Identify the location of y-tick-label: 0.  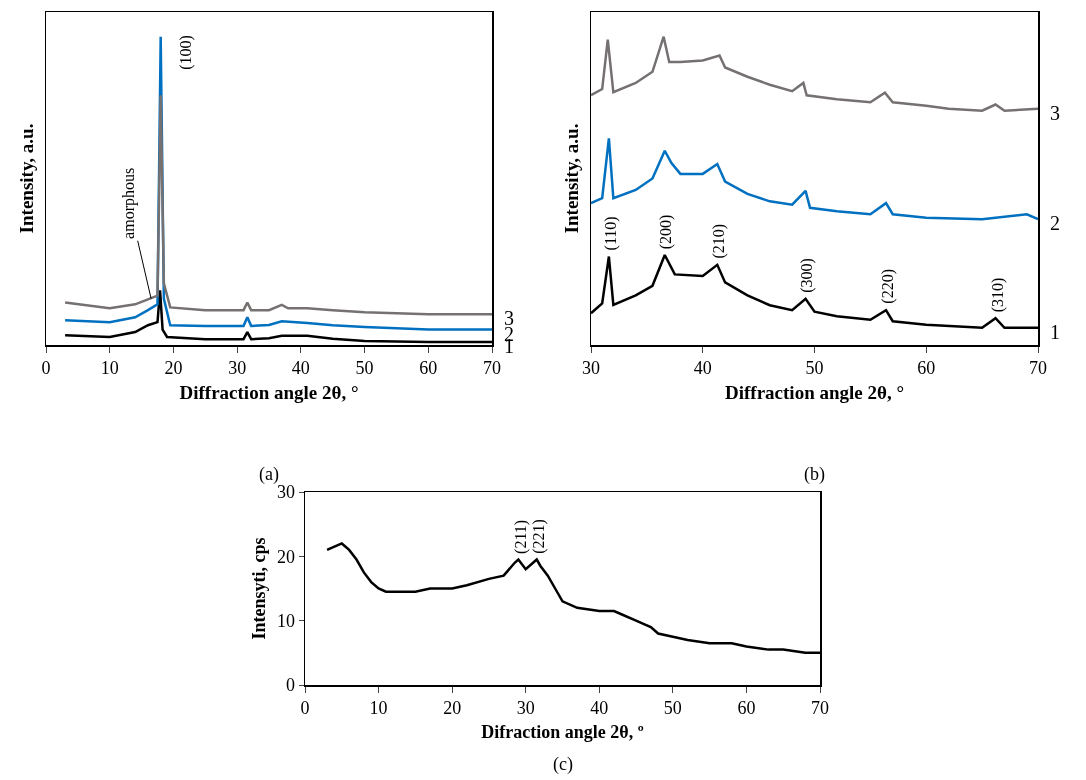
(290, 685).